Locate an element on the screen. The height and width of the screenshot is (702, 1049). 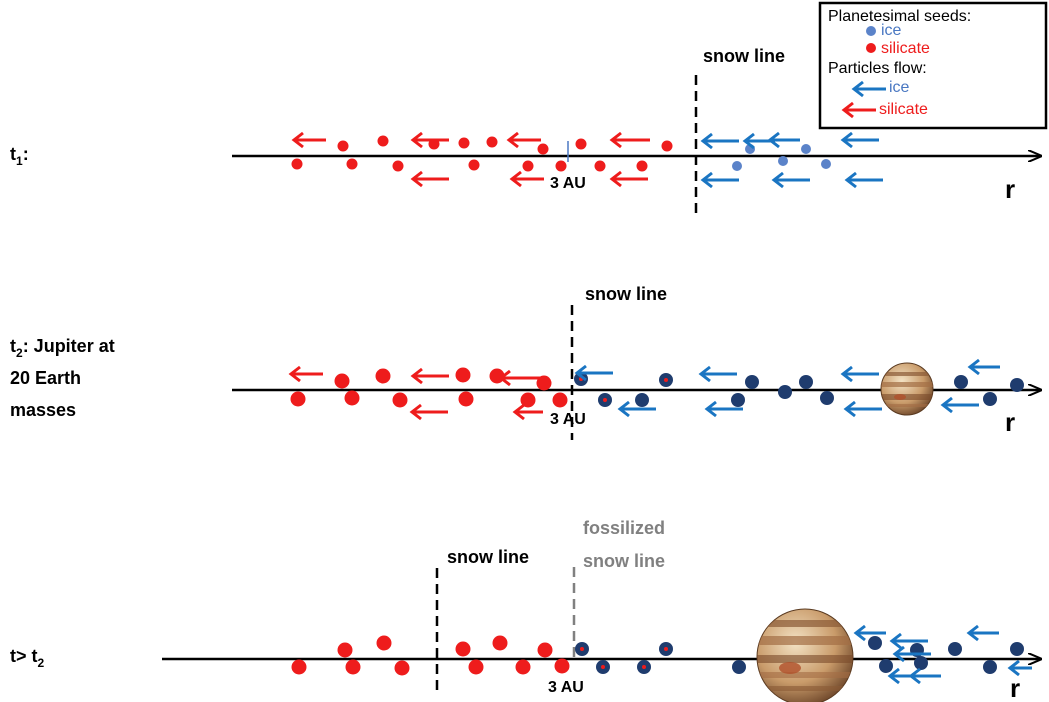
fossil-label-line1: fossilized is located at coordinates (624, 528).